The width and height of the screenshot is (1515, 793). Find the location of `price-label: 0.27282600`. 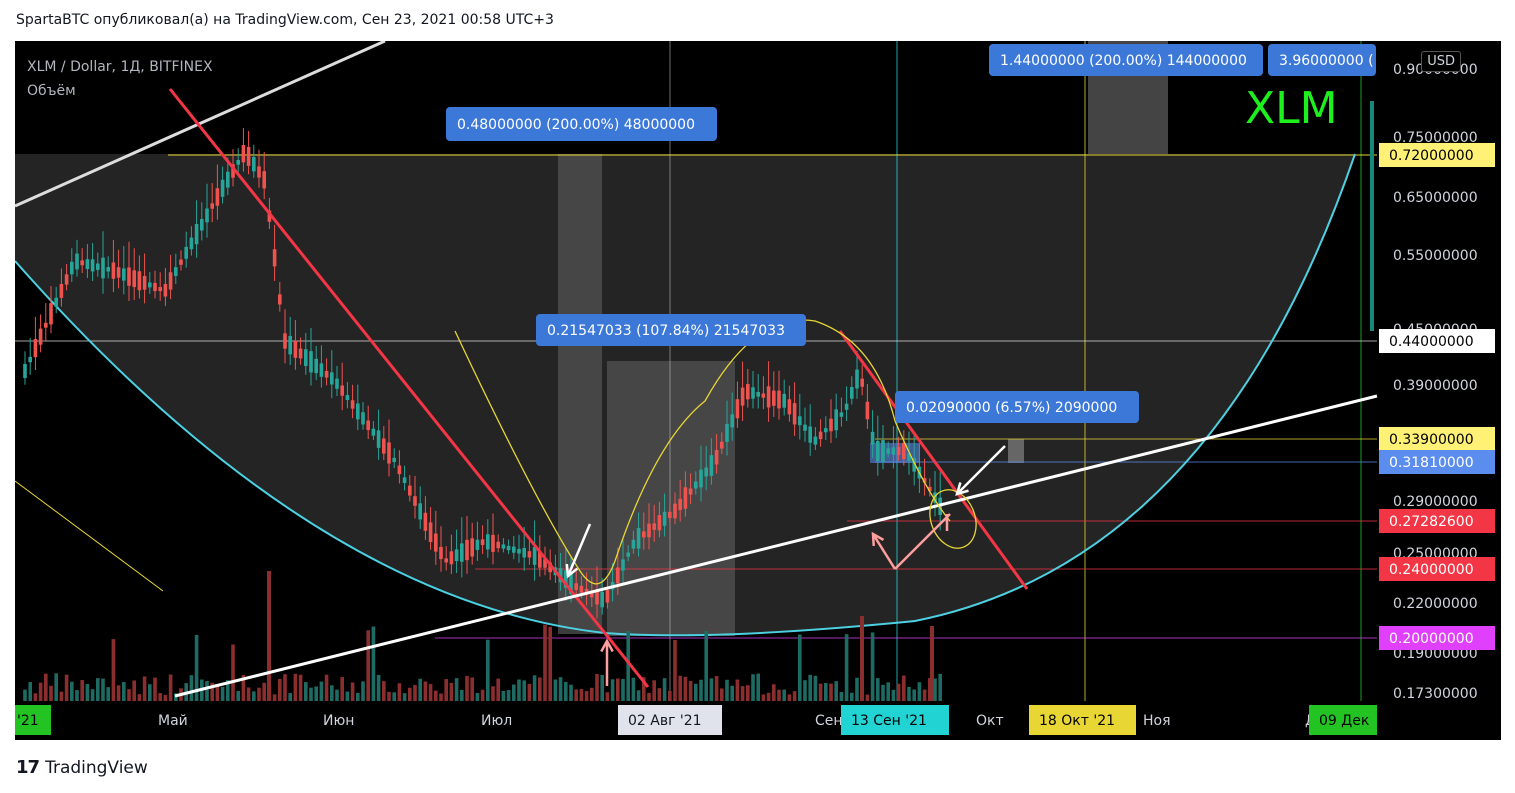

price-label: 0.27282600 is located at coordinates (1431, 522).